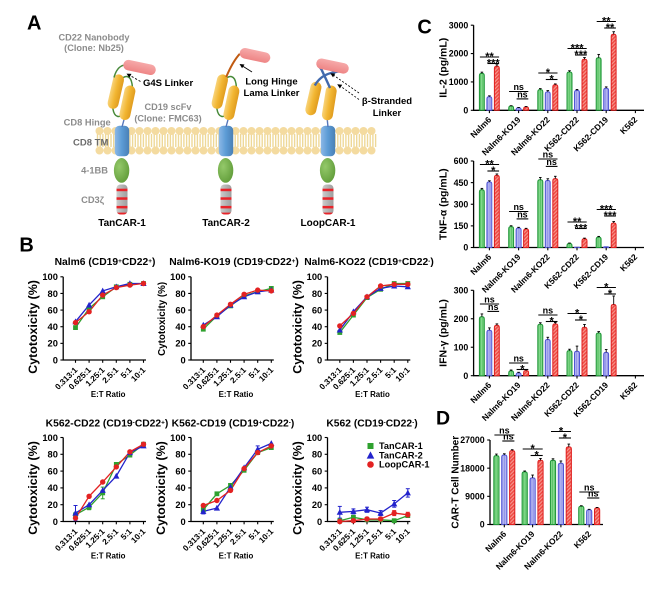 The image size is (649, 589). What do you see at coordinates (401, 456) in the screenshot?
I see `svg-text: TanCAR-2` at bounding box center [401, 456].